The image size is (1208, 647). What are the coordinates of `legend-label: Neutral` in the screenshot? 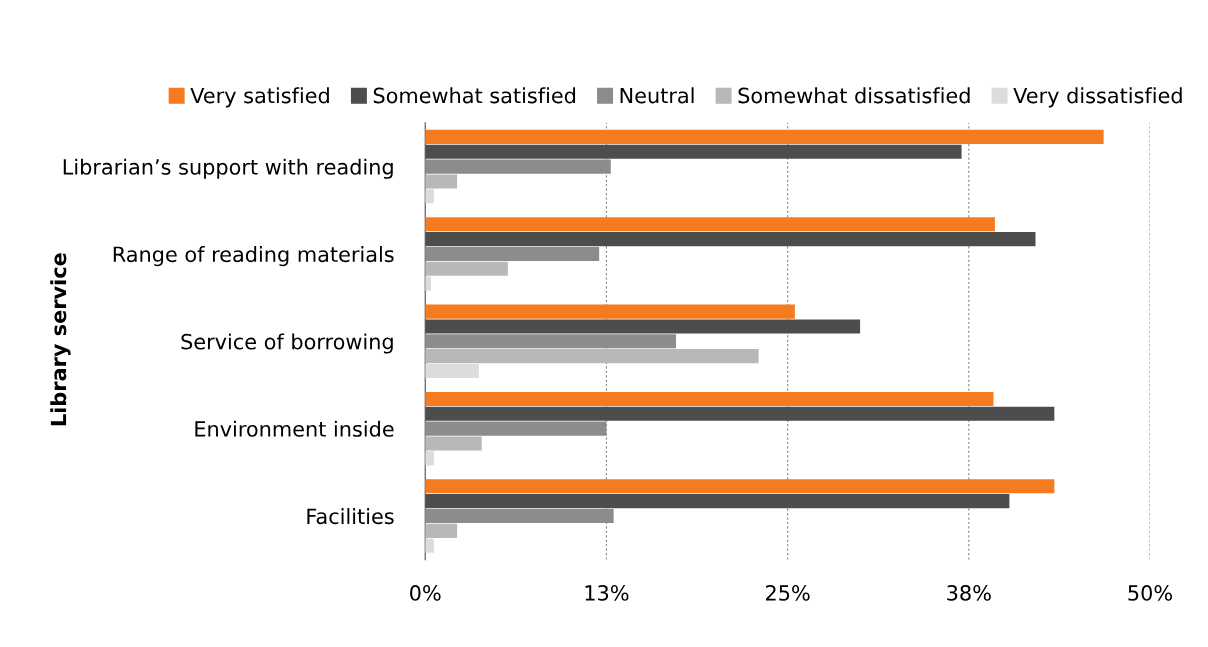 It's located at (657, 95).